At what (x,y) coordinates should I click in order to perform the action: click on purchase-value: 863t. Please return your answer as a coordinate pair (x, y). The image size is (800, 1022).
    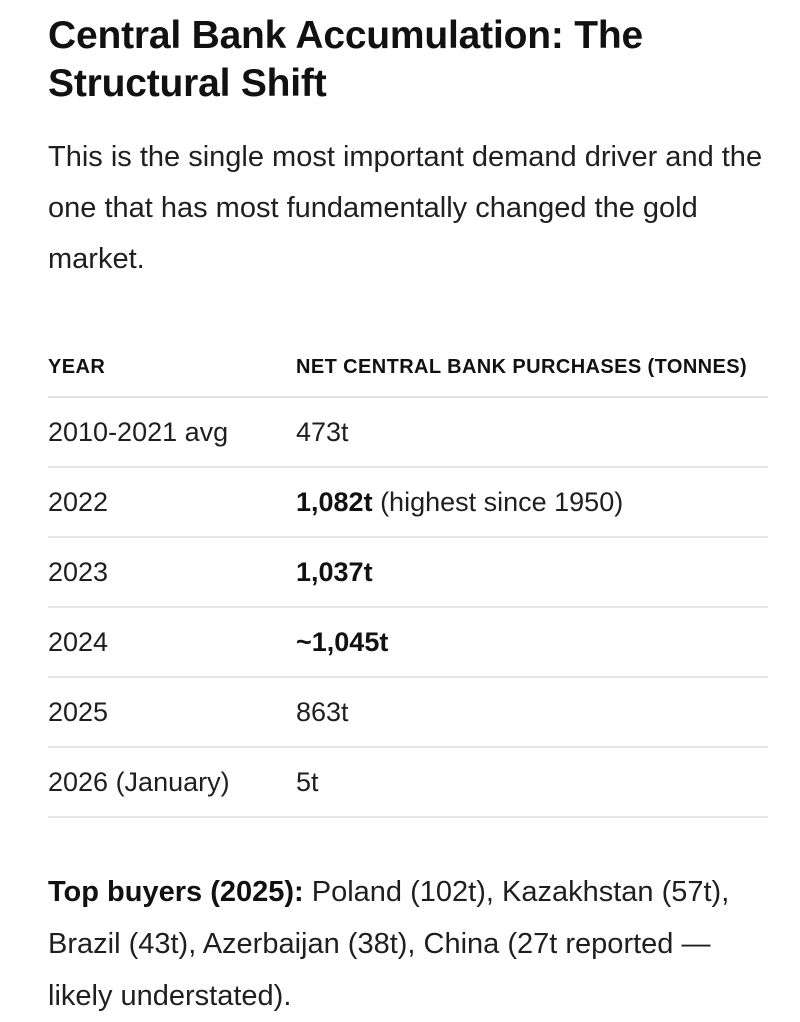
    Looking at the image, I should click on (322, 711).